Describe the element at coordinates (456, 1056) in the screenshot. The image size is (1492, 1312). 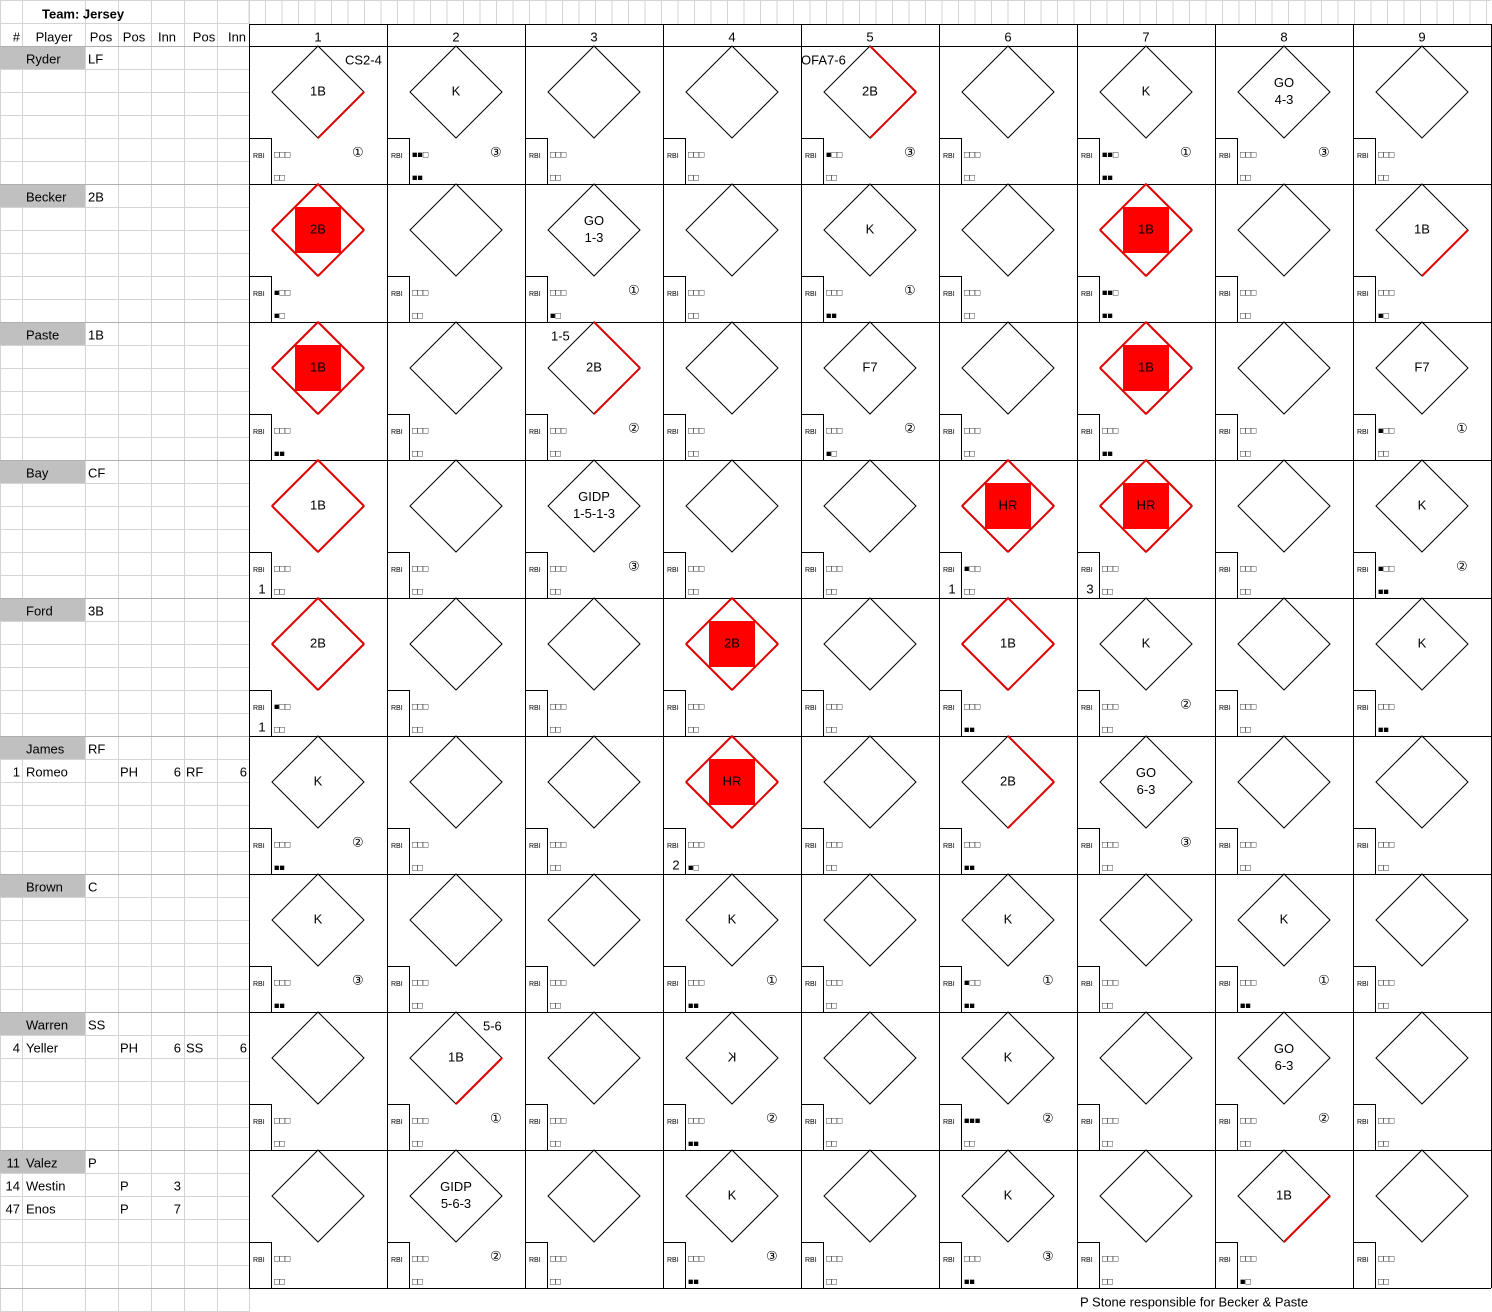
I see `play-result: 1B` at that location.